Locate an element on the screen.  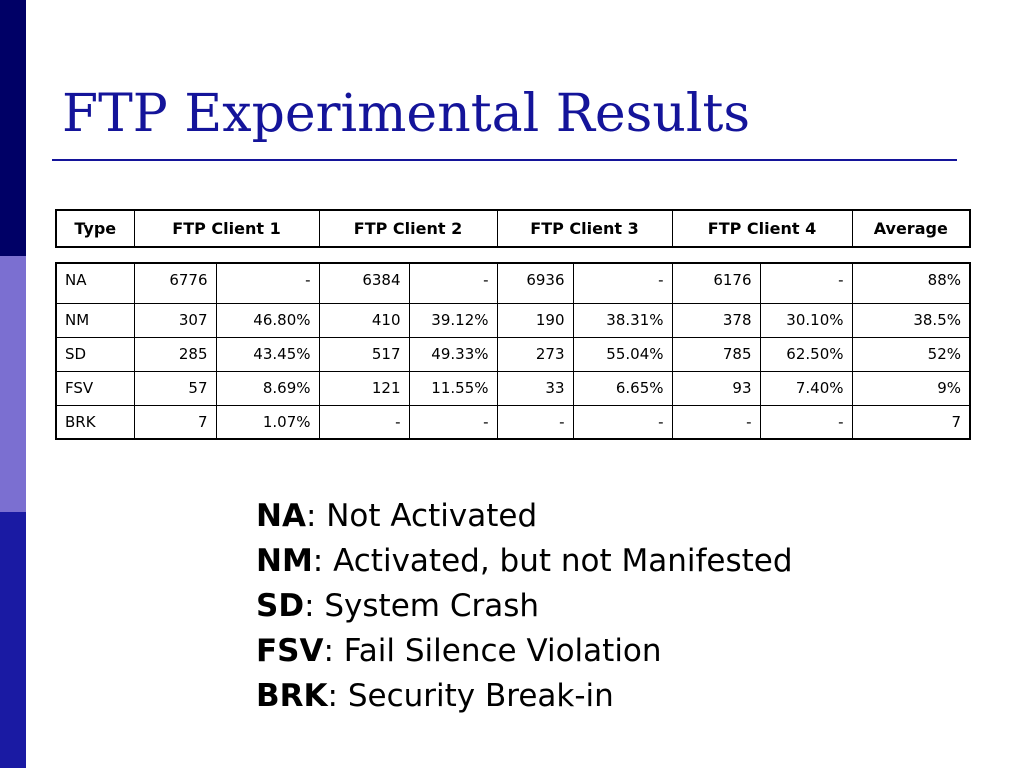
row-type-cell: NA is located at coordinates (95, 283).